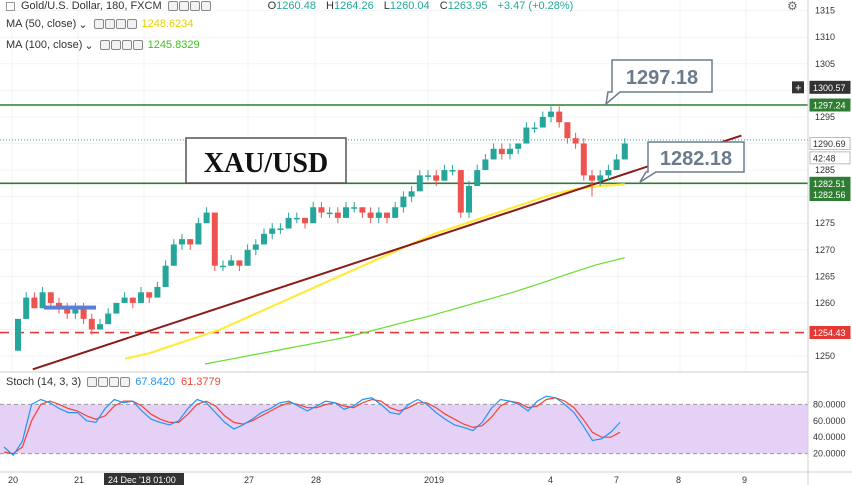 The image size is (852, 485). Describe the element at coordinates (662, 78) in the screenshot. I see `callout-high-label: 1297.18` at that location.